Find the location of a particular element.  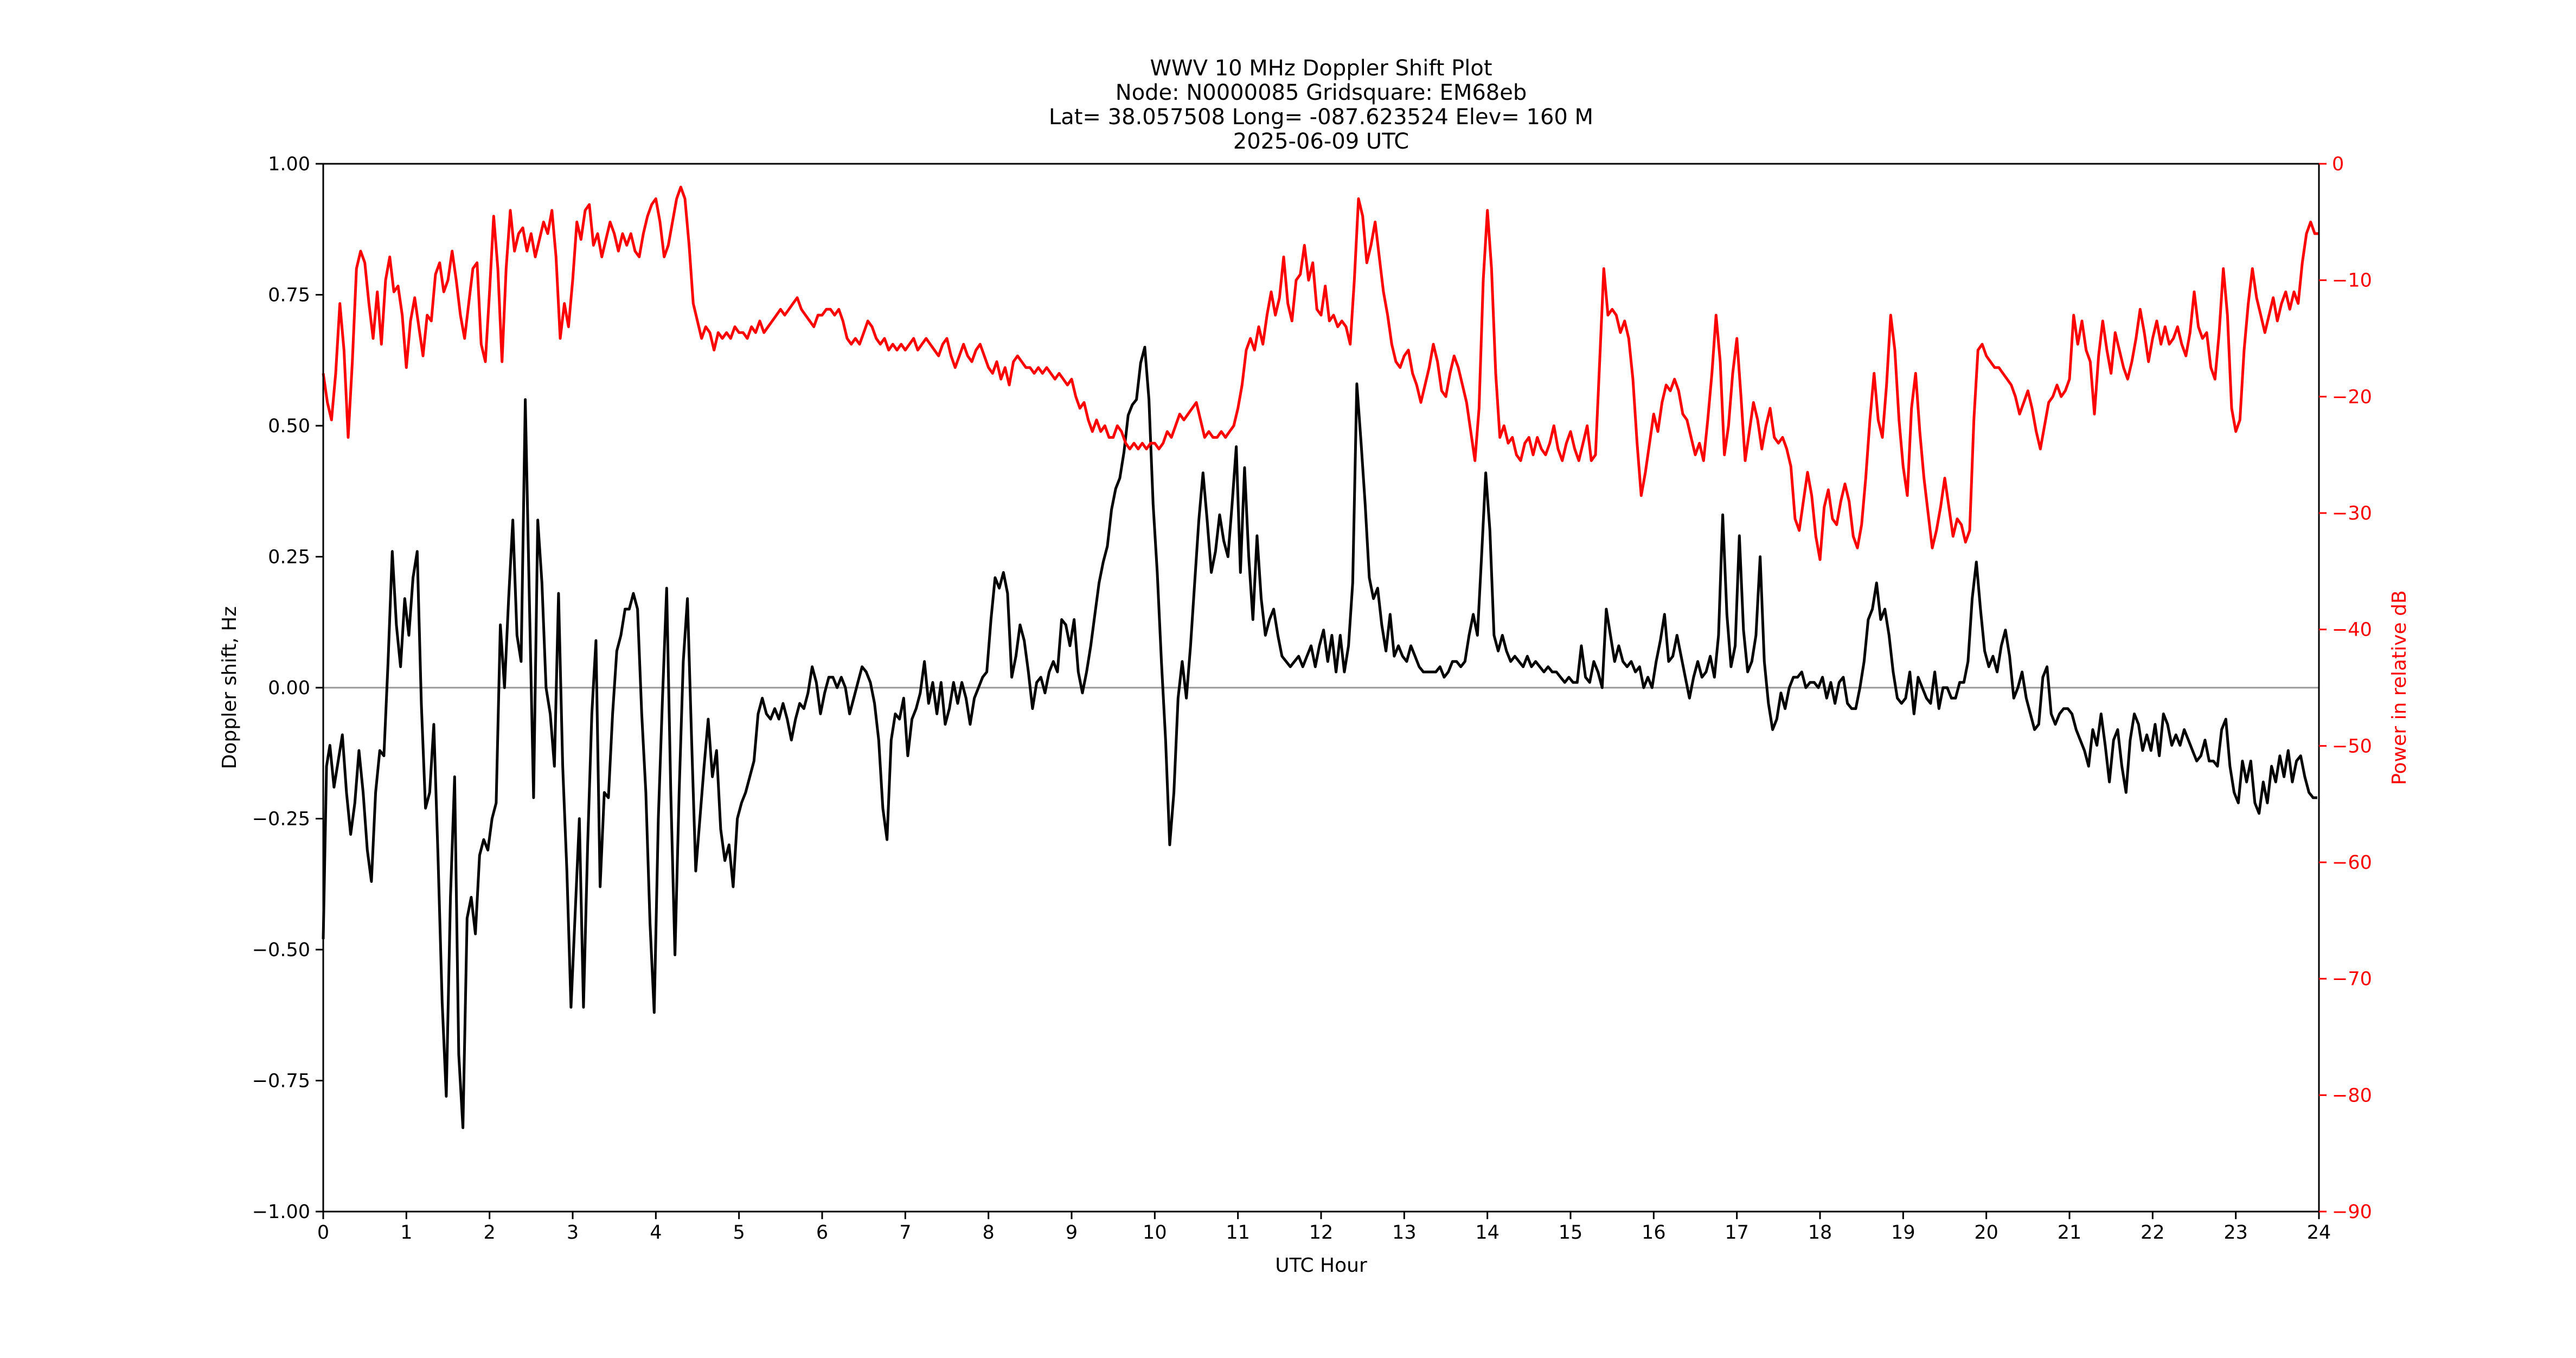

y-left-tick-label: −1.00 is located at coordinates (281, 1212).